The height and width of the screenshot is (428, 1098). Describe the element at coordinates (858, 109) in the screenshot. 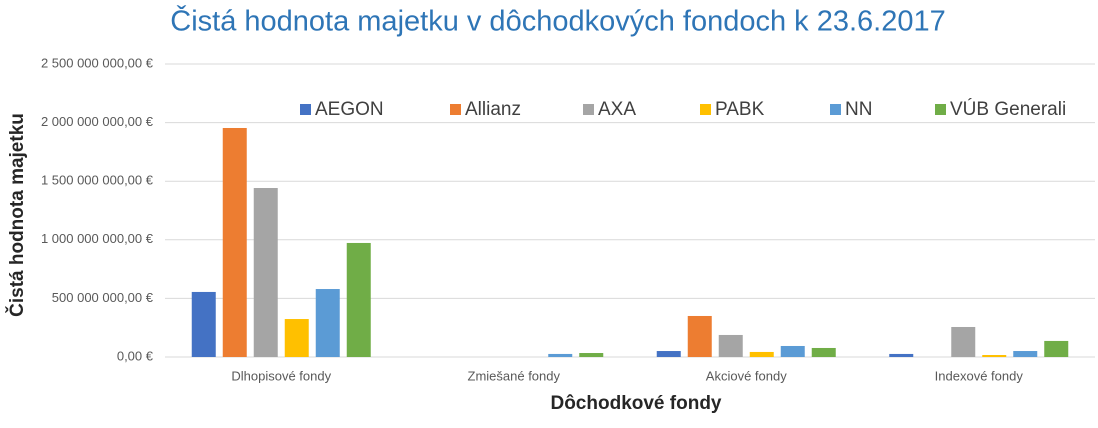

I see `legend-label: NN` at that location.